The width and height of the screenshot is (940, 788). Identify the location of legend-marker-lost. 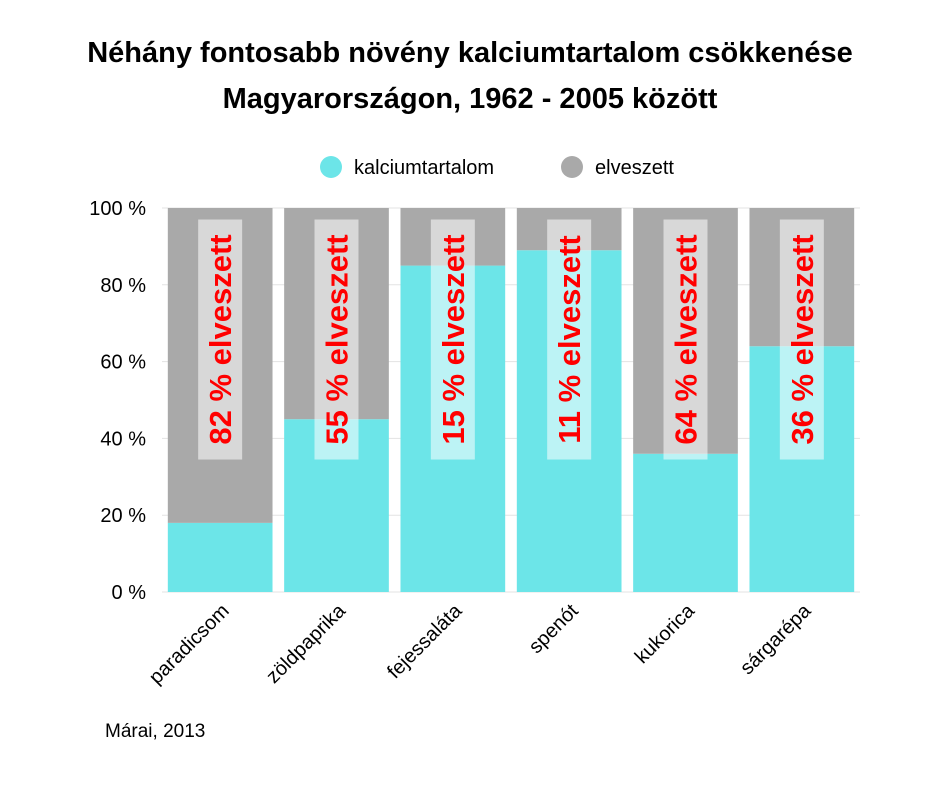
(572, 167).